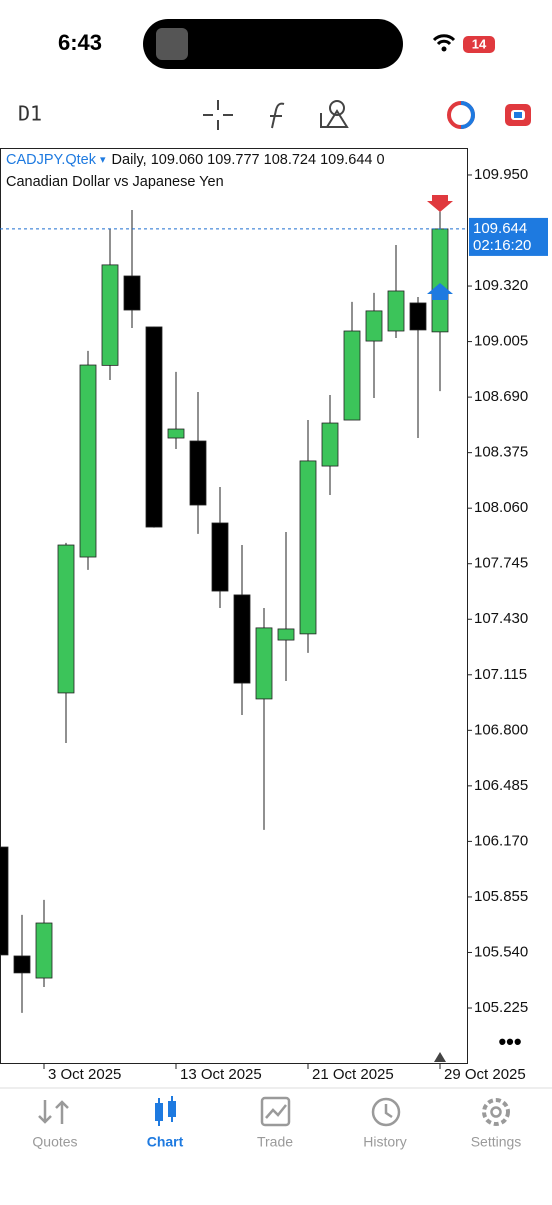 The height and width of the screenshot is (1205, 552). What do you see at coordinates (80, 42) in the screenshot?
I see `clock: 6:43` at bounding box center [80, 42].